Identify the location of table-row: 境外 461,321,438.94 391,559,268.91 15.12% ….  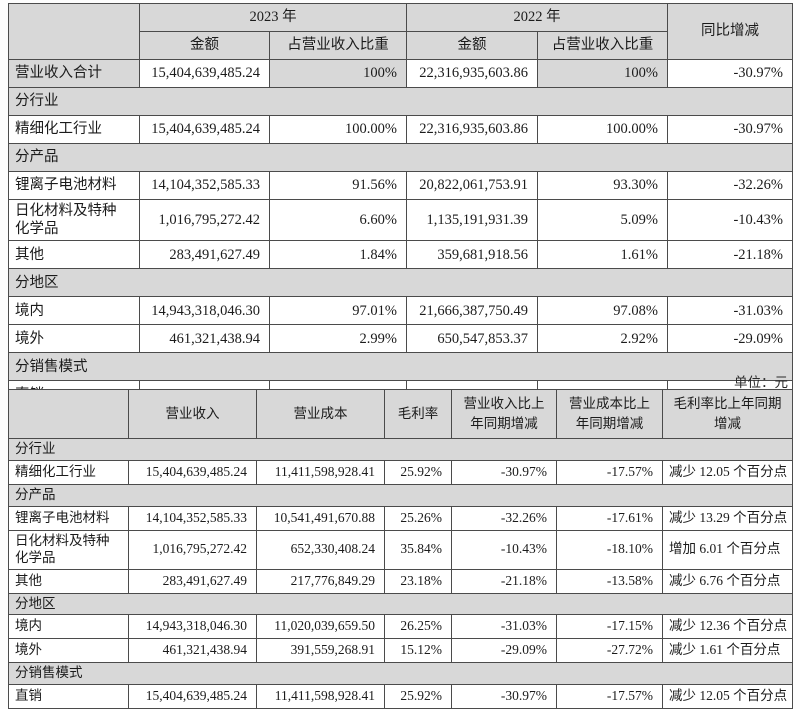
(400, 651).